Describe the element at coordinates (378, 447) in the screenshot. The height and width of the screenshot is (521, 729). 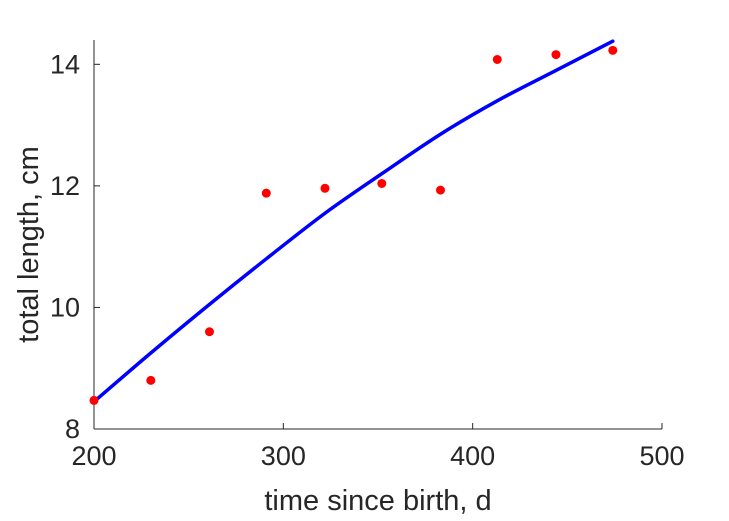
I see `x-ticks: 200 300 400 500` at that location.